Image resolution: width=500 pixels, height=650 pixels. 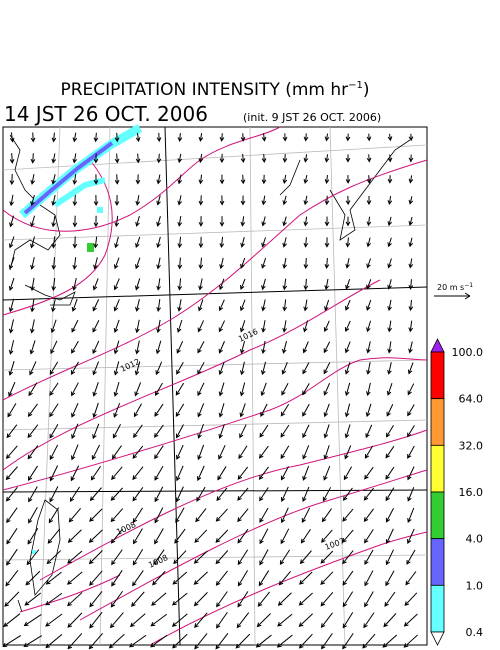 I want to click on title-text: PRECIPITATION INTENSITY (mm hr, so click(x=204, y=90).